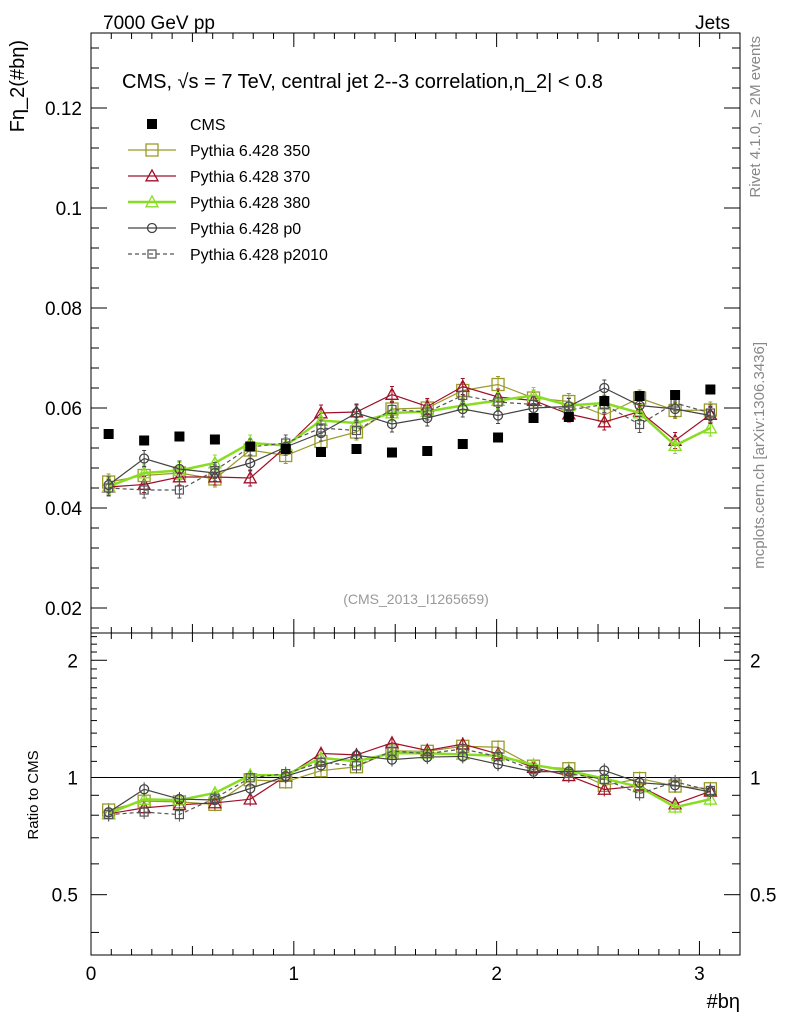  I want to click on ratio-series-p2010, so click(409, 781).